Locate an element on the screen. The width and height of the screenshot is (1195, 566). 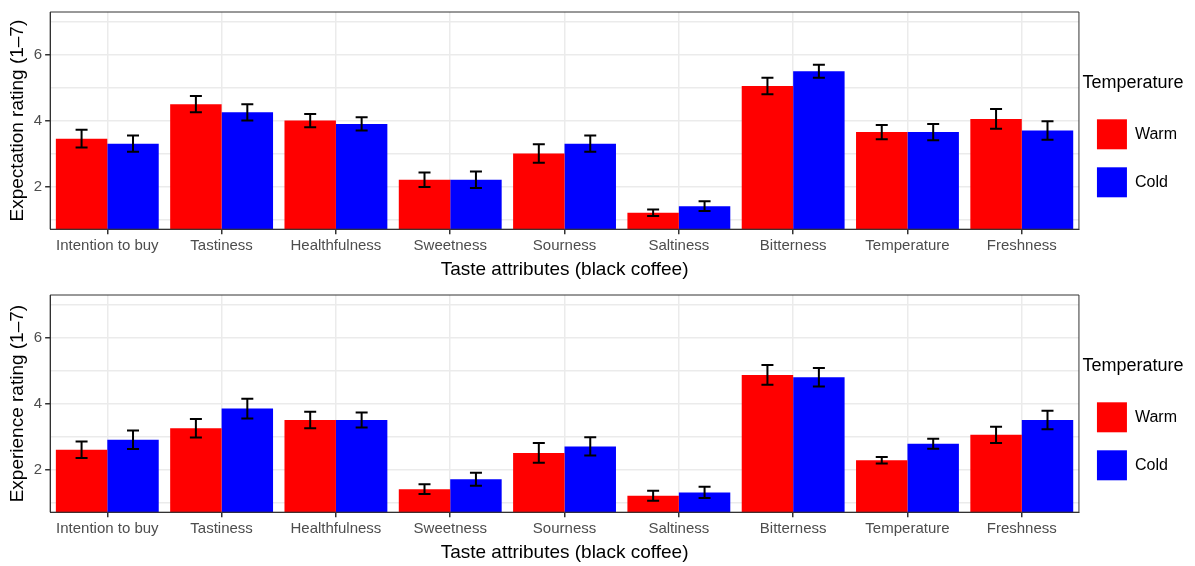
y-axis-title: Experience rating (1–7) is located at coordinates (16, 403).